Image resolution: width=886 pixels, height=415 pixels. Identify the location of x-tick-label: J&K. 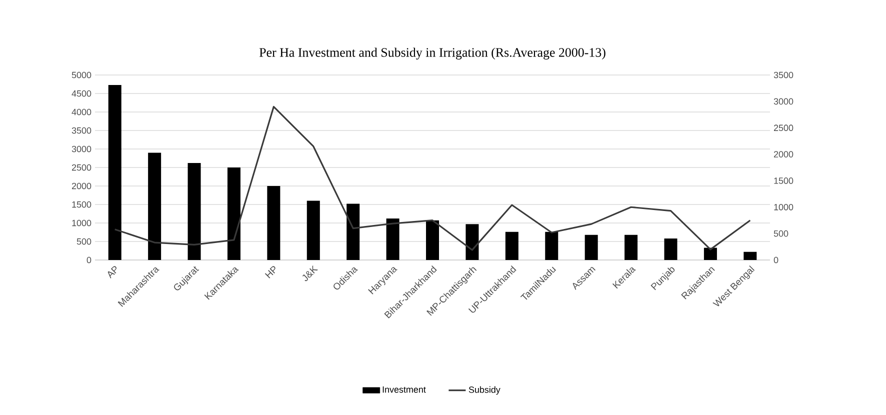
(310, 273).